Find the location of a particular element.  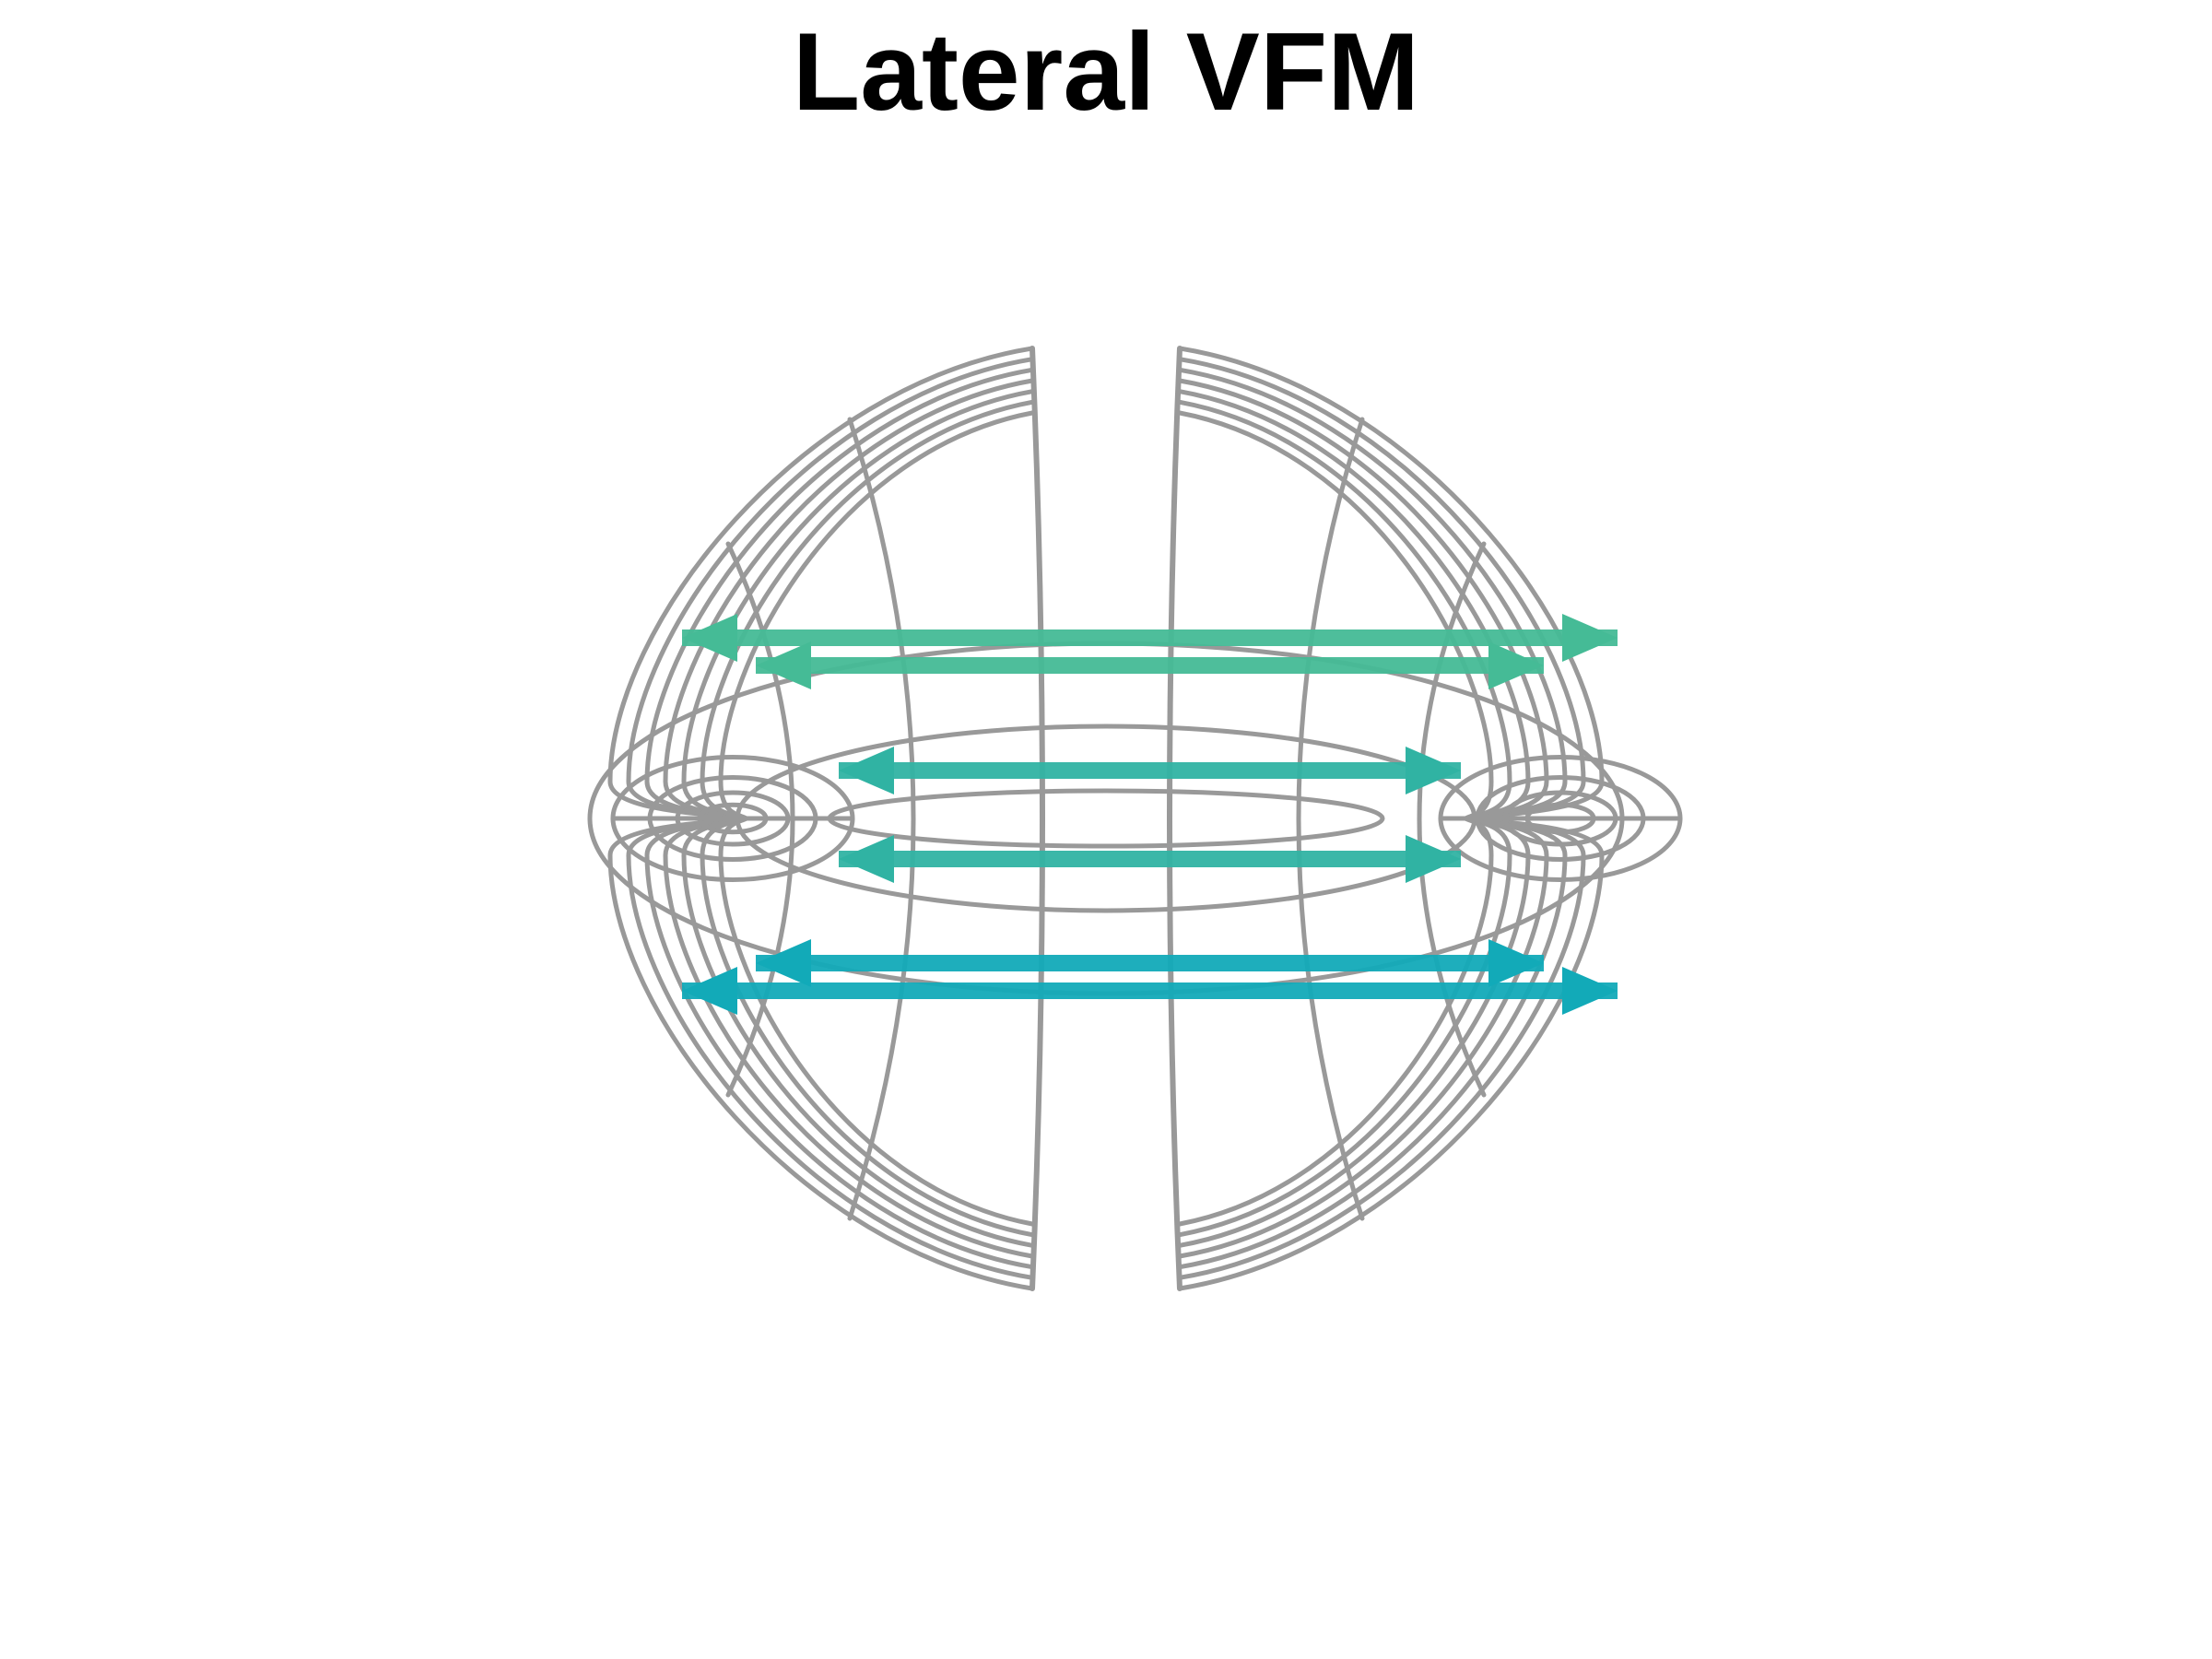

arrow-shaft-lower-inner is located at coordinates (1150, 963).